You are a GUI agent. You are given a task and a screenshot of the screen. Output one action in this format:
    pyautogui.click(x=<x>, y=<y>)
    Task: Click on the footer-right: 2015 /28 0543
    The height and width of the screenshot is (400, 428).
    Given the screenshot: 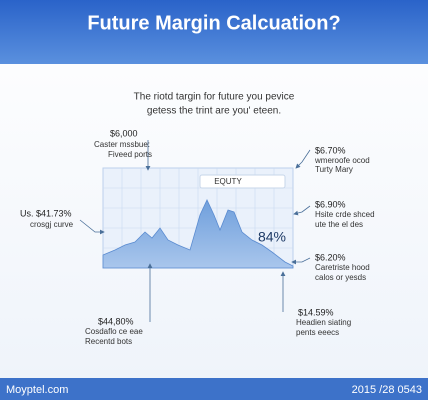 What is the action you would take?
    pyautogui.click(x=387, y=390)
    